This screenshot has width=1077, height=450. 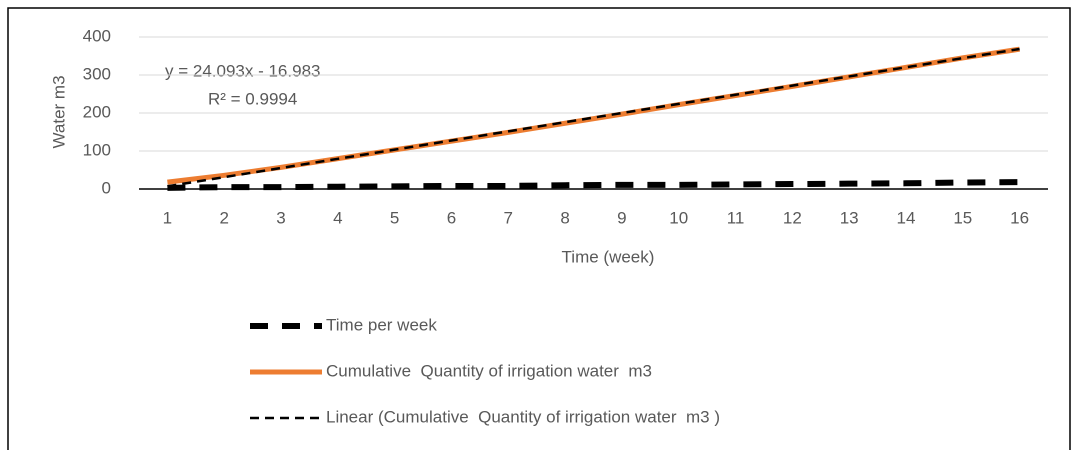 I want to click on y-tick-label: 200, so click(x=97, y=111).